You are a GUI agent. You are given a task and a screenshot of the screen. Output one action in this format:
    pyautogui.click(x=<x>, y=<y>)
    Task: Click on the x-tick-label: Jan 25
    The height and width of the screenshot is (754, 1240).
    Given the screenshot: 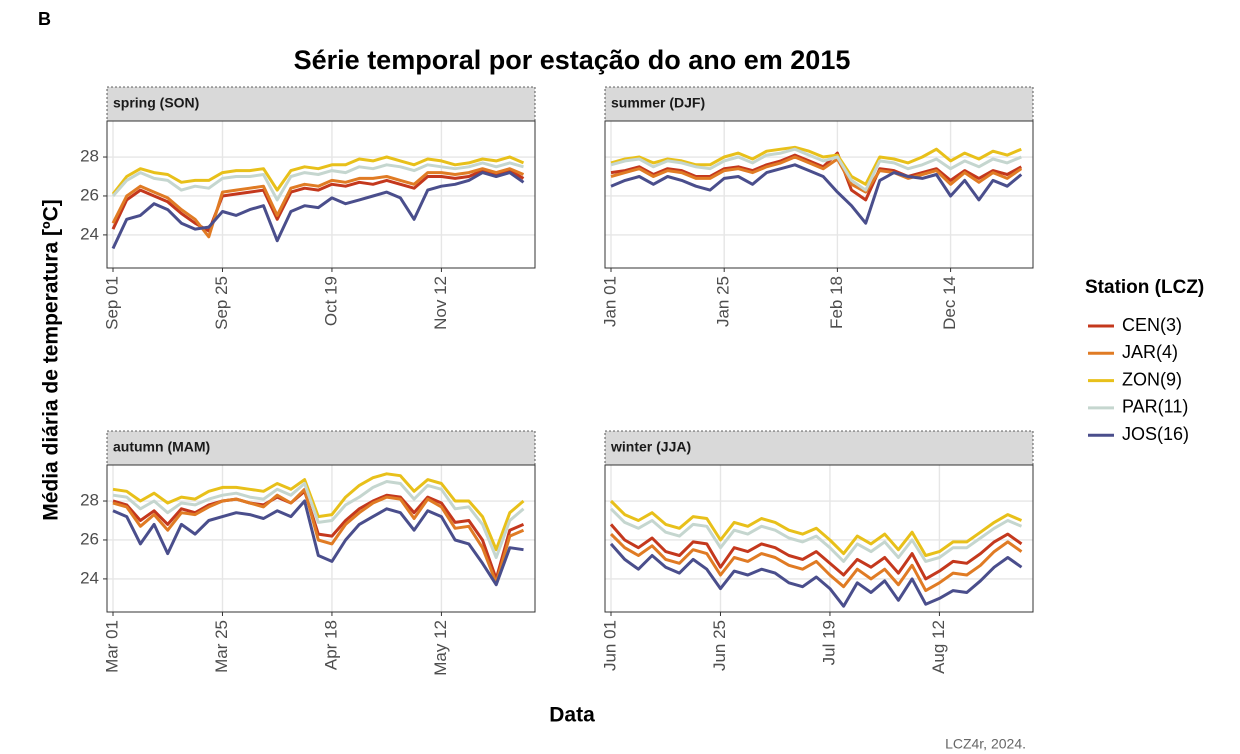 What is the action you would take?
    pyautogui.click(x=723, y=301)
    